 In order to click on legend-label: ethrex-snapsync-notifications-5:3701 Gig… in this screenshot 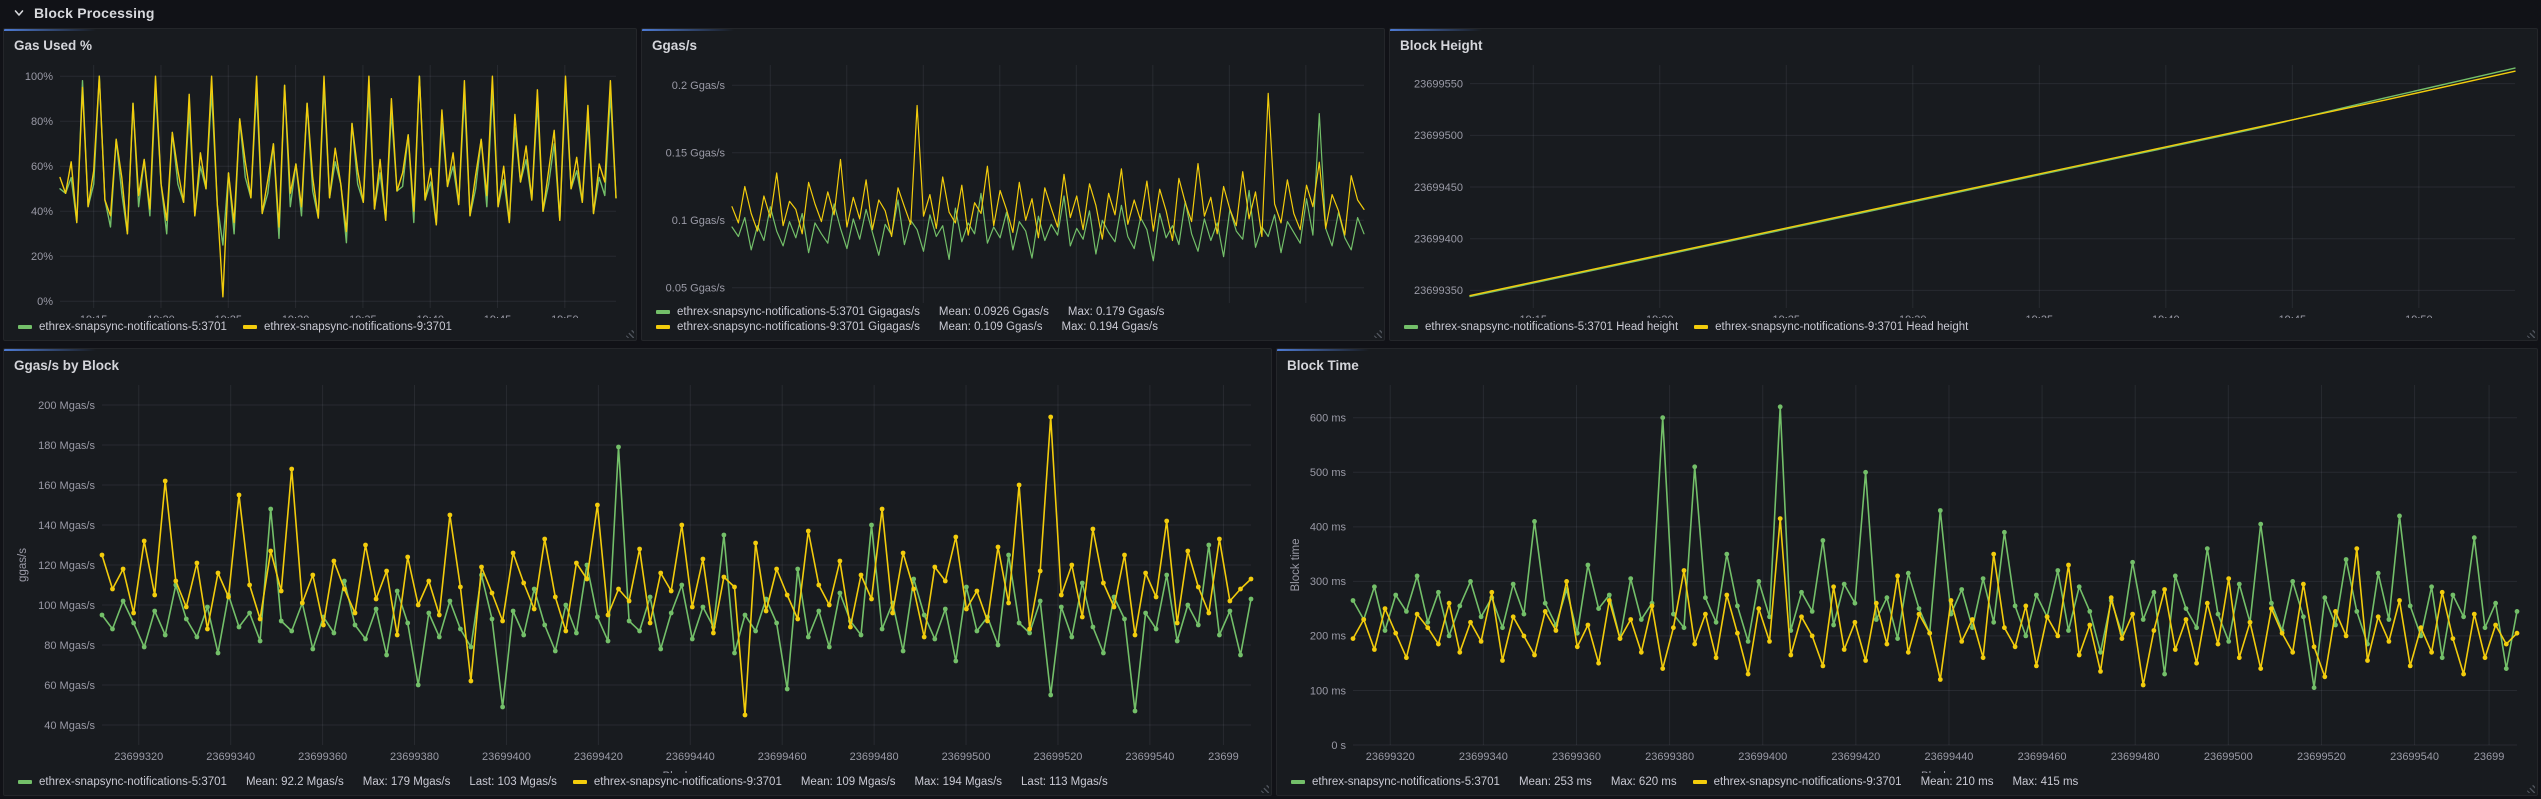, I will do `click(798, 312)`.